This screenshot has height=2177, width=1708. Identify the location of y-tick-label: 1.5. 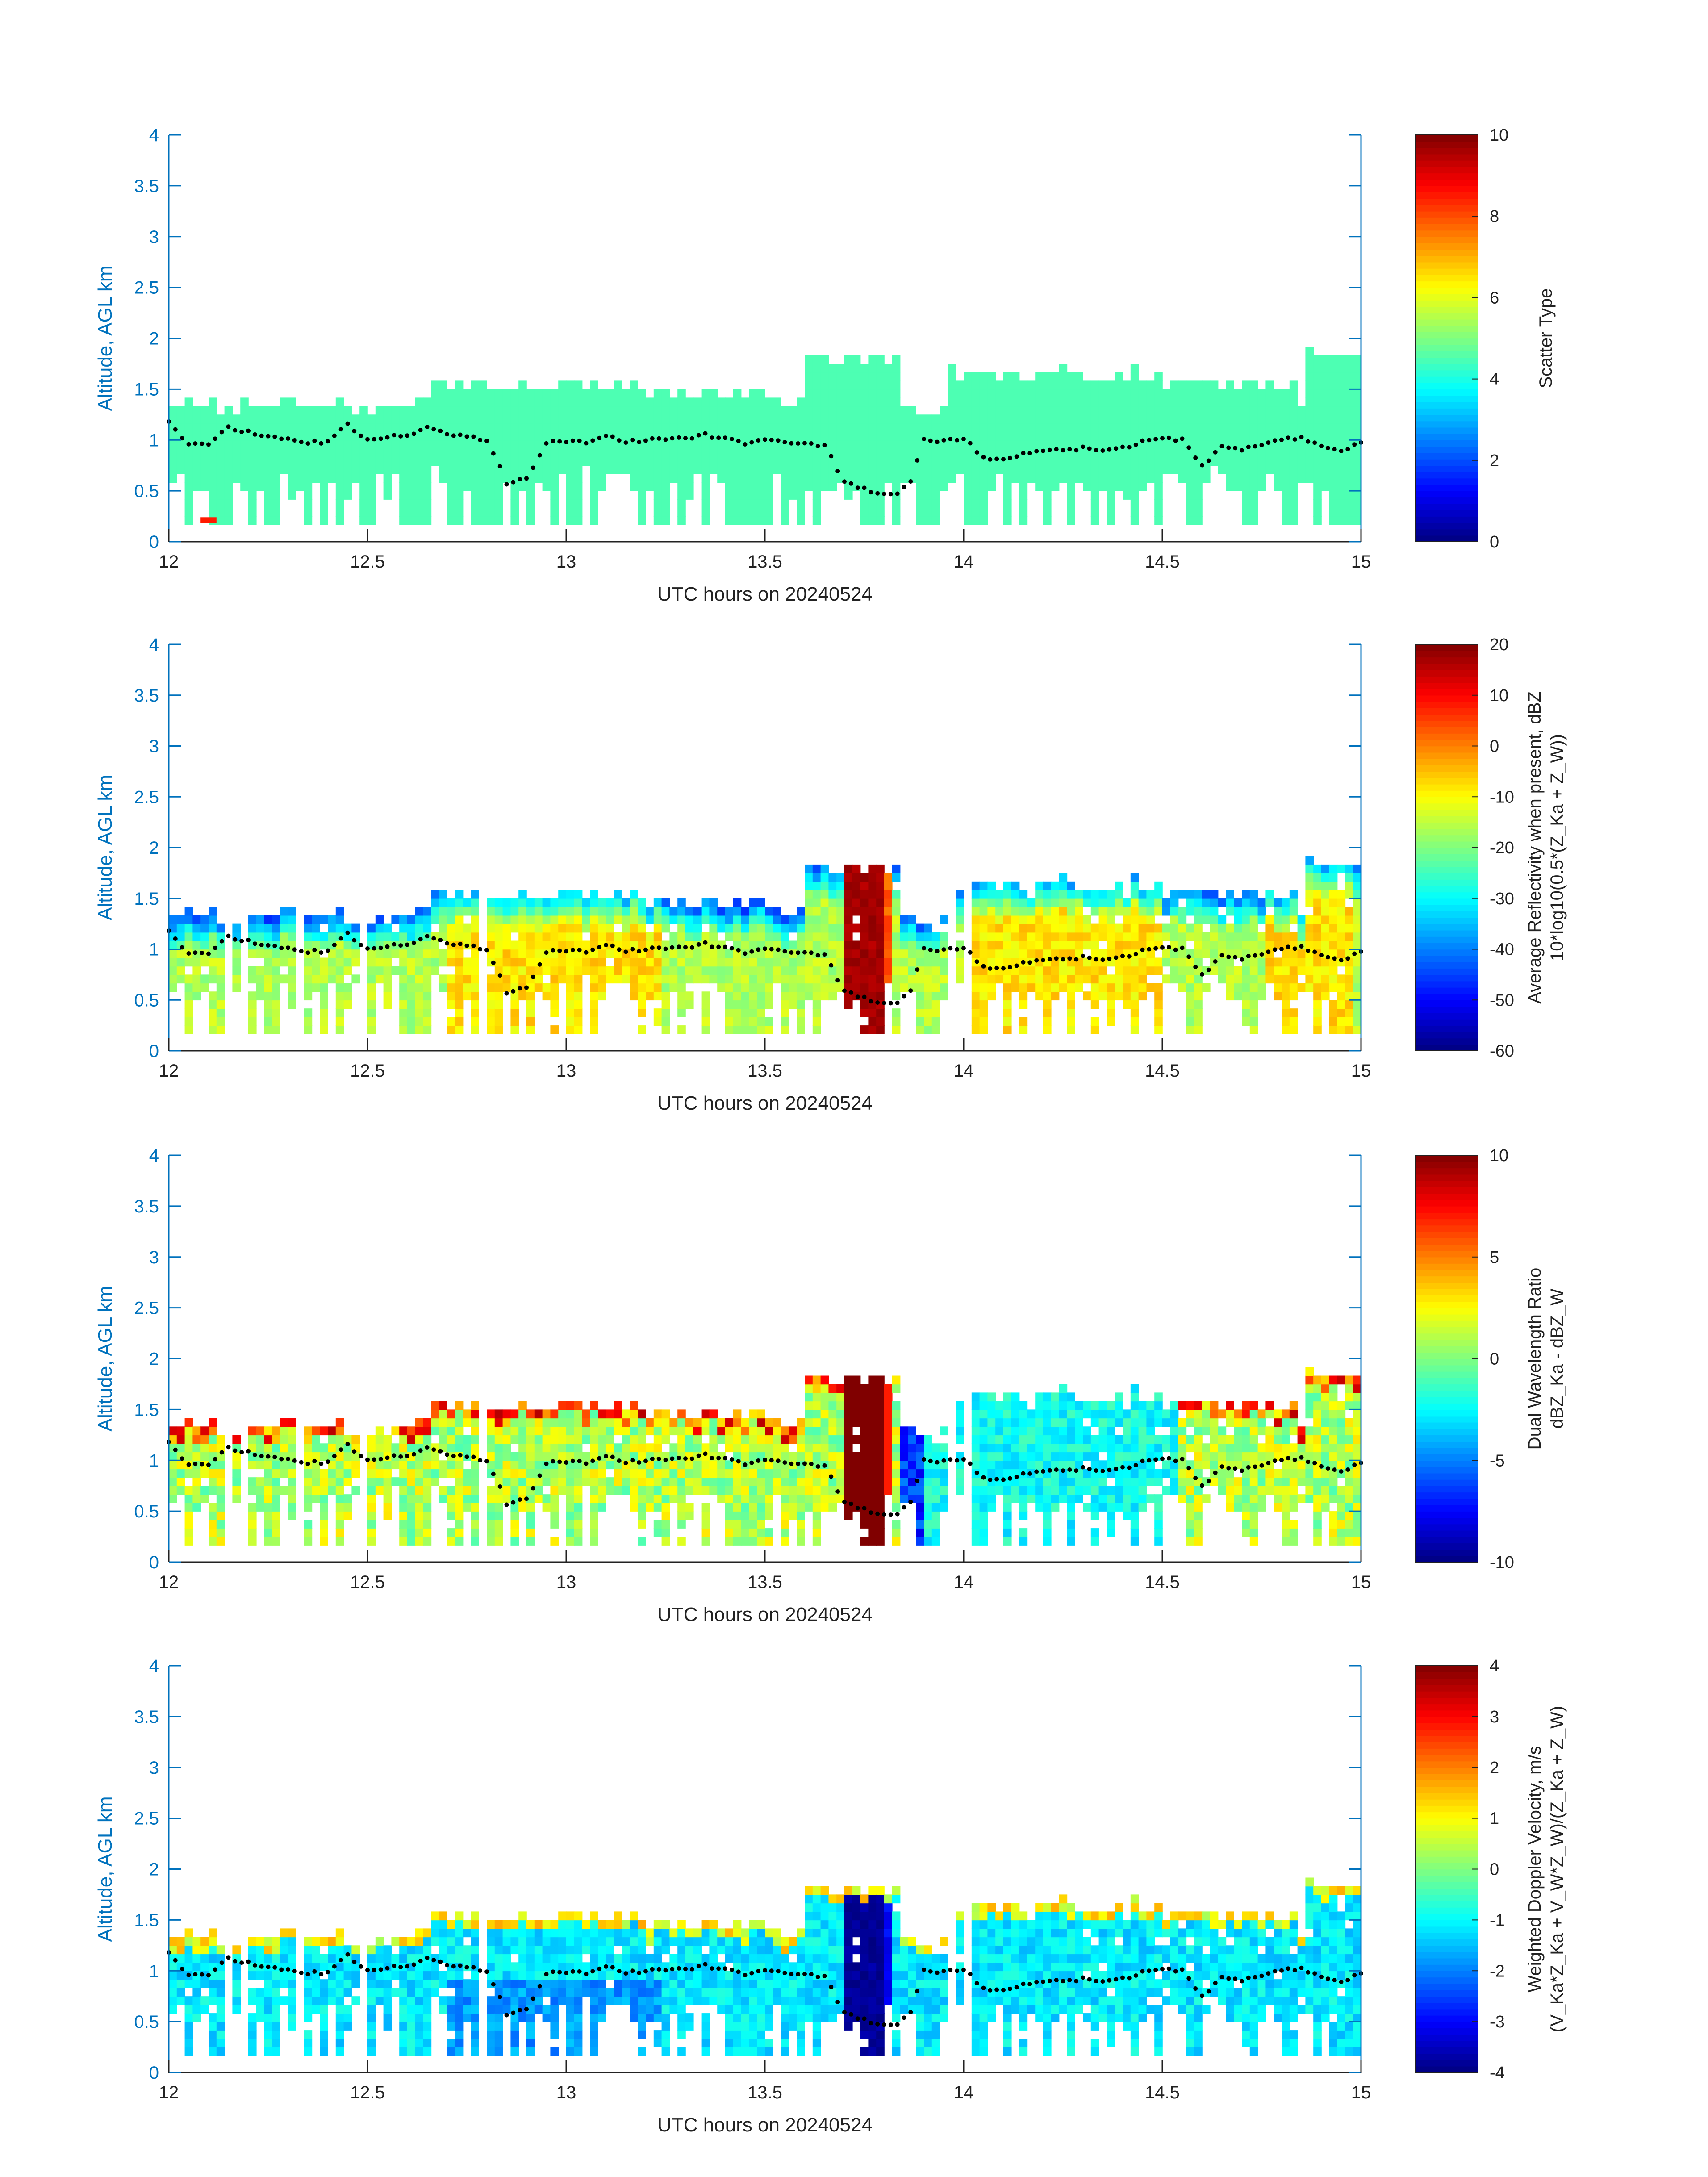
(146, 389).